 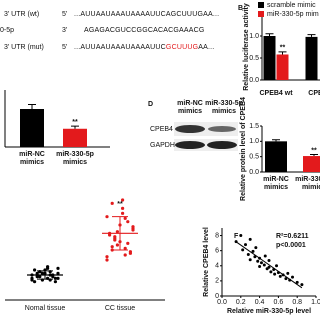 What do you see at coordinates (190, 107) in the screenshot?
I see `blot-column: miR-NC mimics` at bounding box center [190, 107].